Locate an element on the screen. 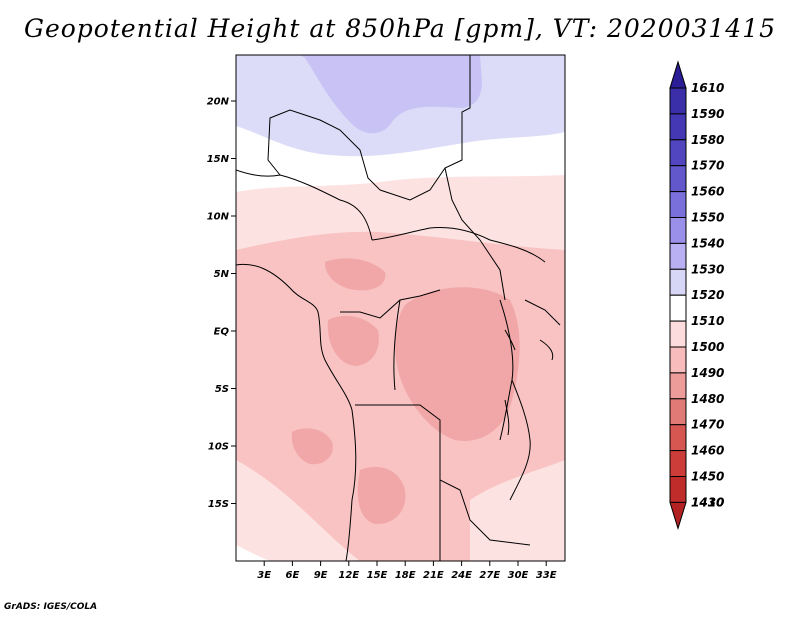 This screenshot has width=800, height=618. colorbar-label-bottom: 1410 is located at coordinates (707, 502).